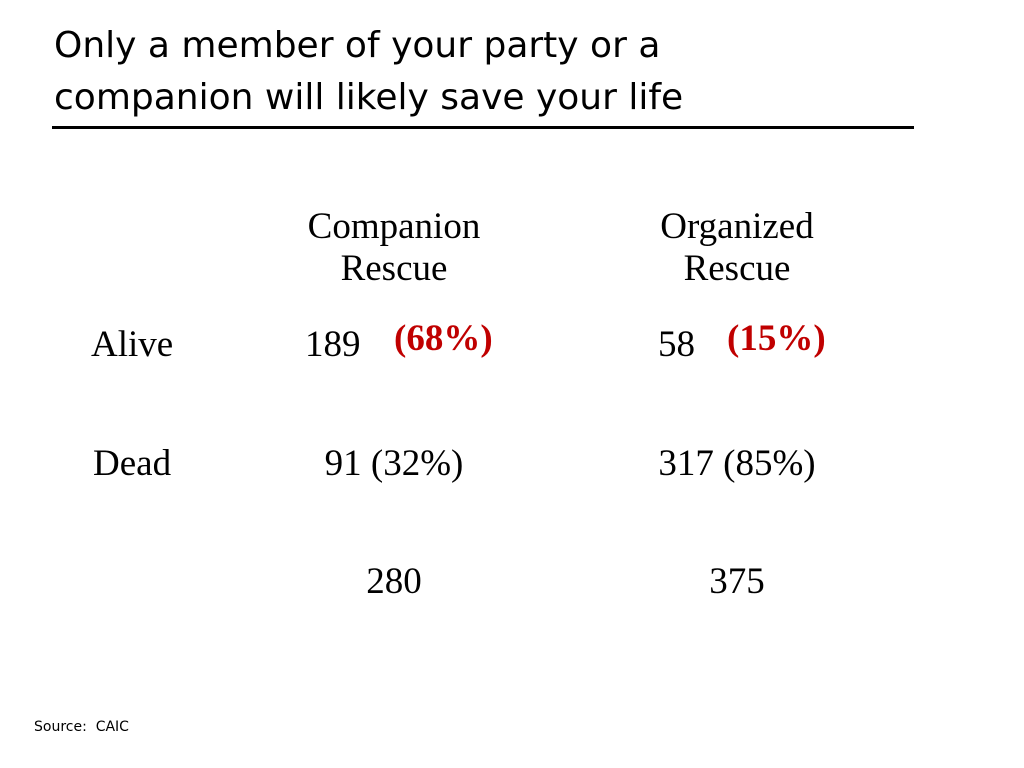 The height and width of the screenshot is (768, 1024). What do you see at coordinates (394, 226) in the screenshot?
I see `header-companion-line-1: Companion` at bounding box center [394, 226].